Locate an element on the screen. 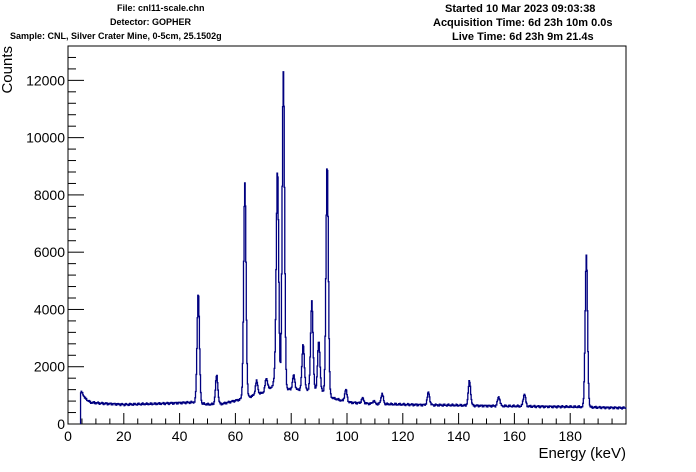 The image size is (696, 472). x-tick-label: 20 is located at coordinates (124, 436).